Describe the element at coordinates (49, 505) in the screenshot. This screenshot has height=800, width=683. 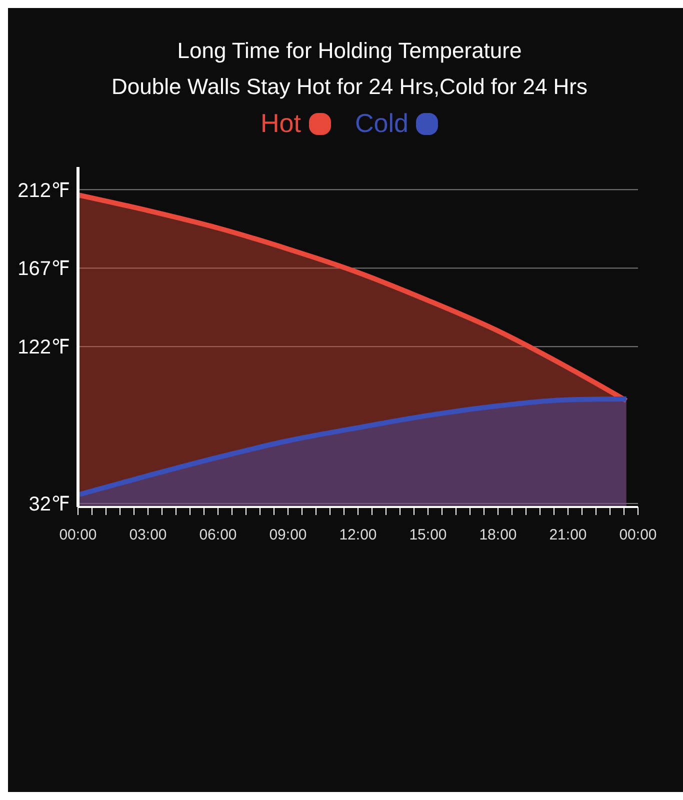
I see `y-tick-label: 32℉` at that location.